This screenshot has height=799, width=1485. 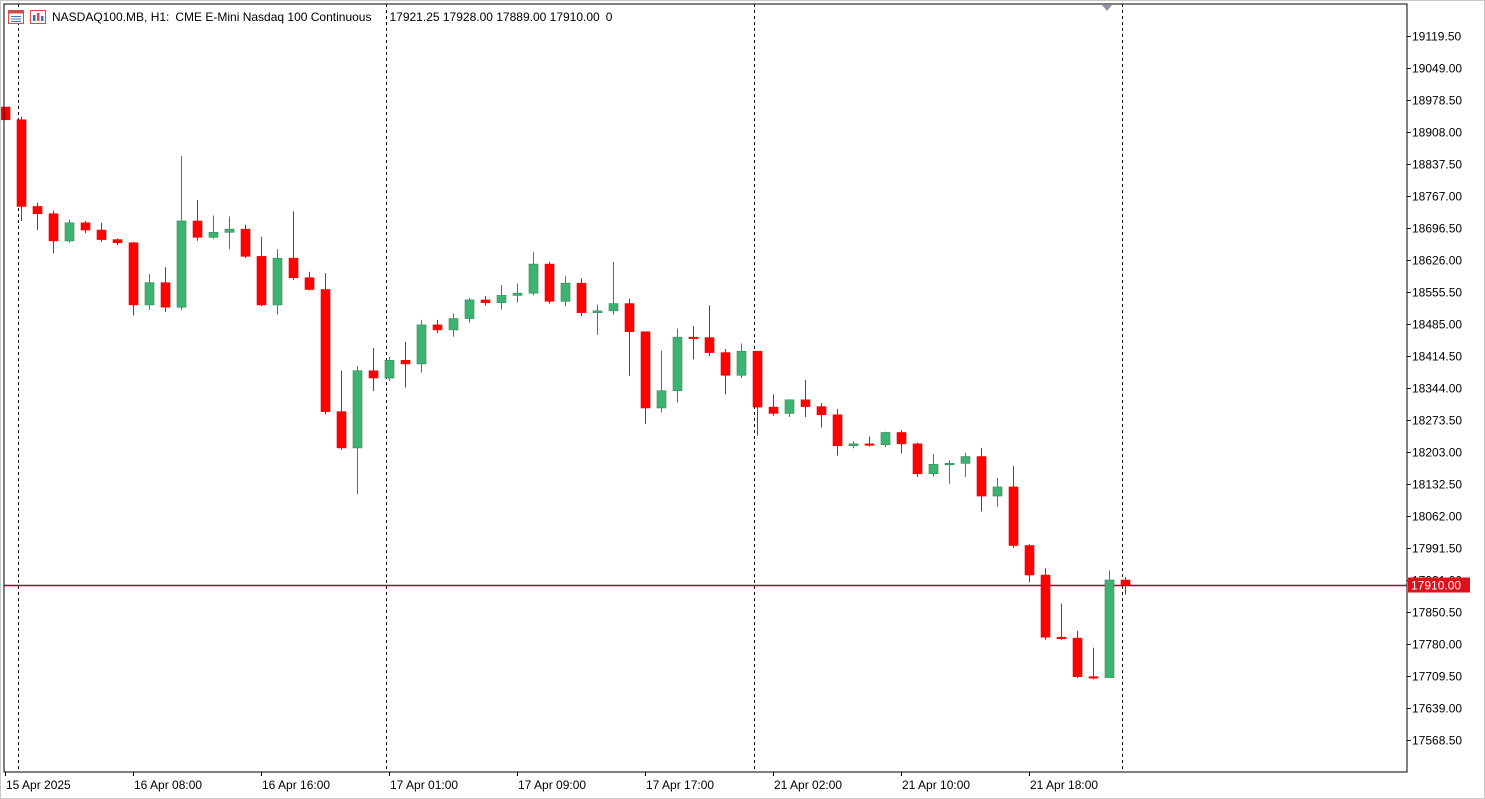 What do you see at coordinates (1437, 325) in the screenshot?
I see `price-tick-label: 18485.00` at bounding box center [1437, 325].